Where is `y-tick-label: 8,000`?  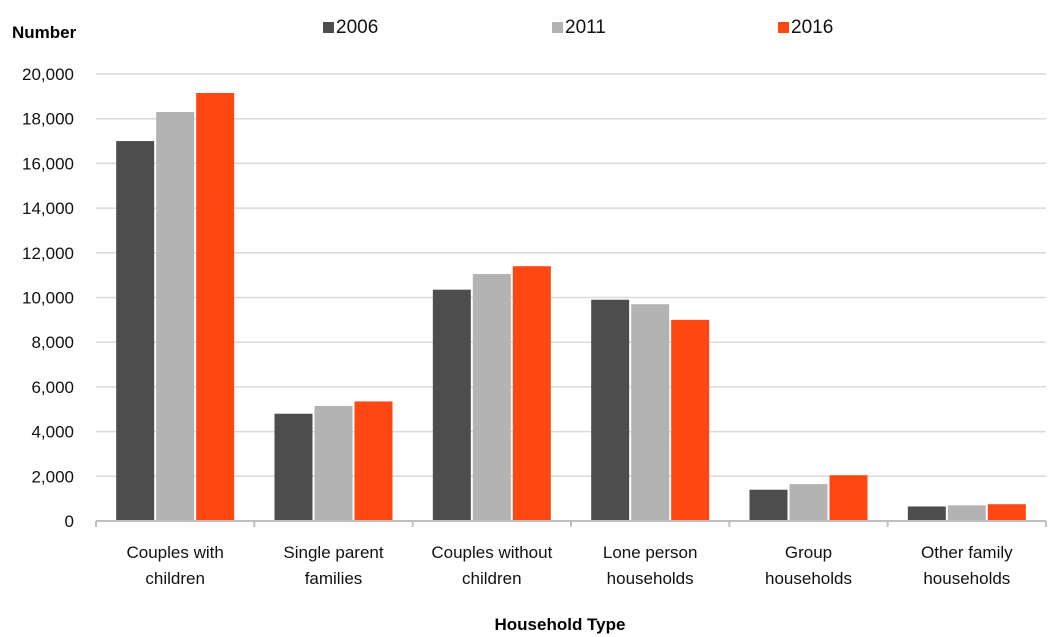 y-tick-label: 8,000 is located at coordinates (52, 342).